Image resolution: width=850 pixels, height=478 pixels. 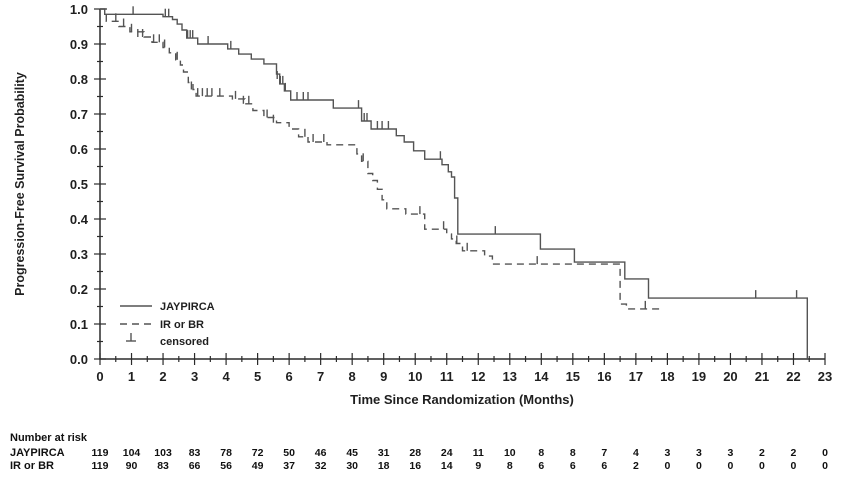 I want to click on x-tick-label: 6, so click(x=289, y=376).